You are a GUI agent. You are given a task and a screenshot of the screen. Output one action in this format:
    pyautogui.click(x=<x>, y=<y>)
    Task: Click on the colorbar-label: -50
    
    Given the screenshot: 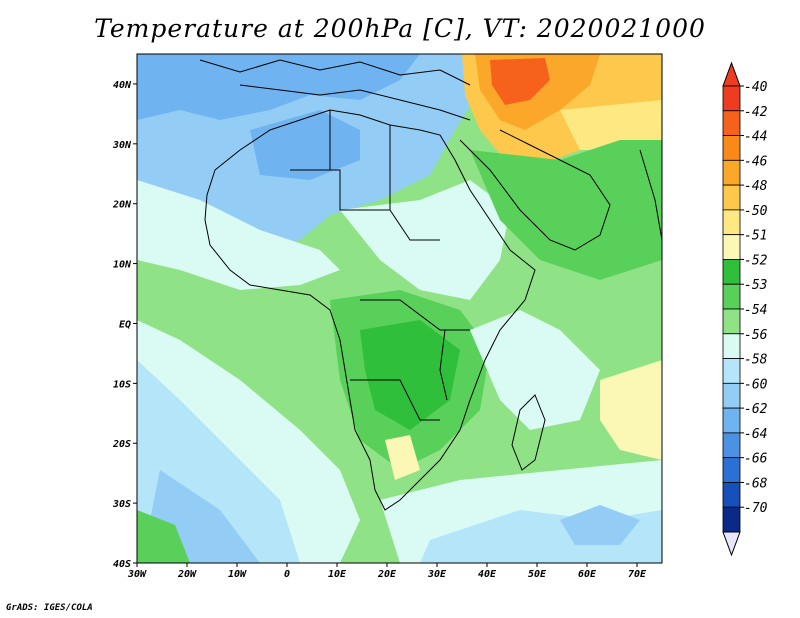 What is the action you would take?
    pyautogui.click(x=756, y=211)
    